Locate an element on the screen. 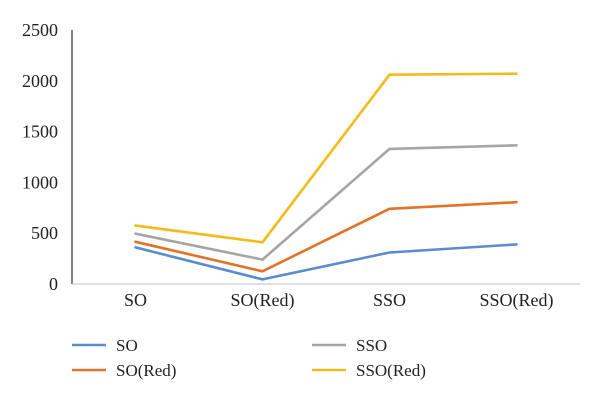 The width and height of the screenshot is (600, 400). x-tick-label: SSO(Red) is located at coordinates (516, 300).